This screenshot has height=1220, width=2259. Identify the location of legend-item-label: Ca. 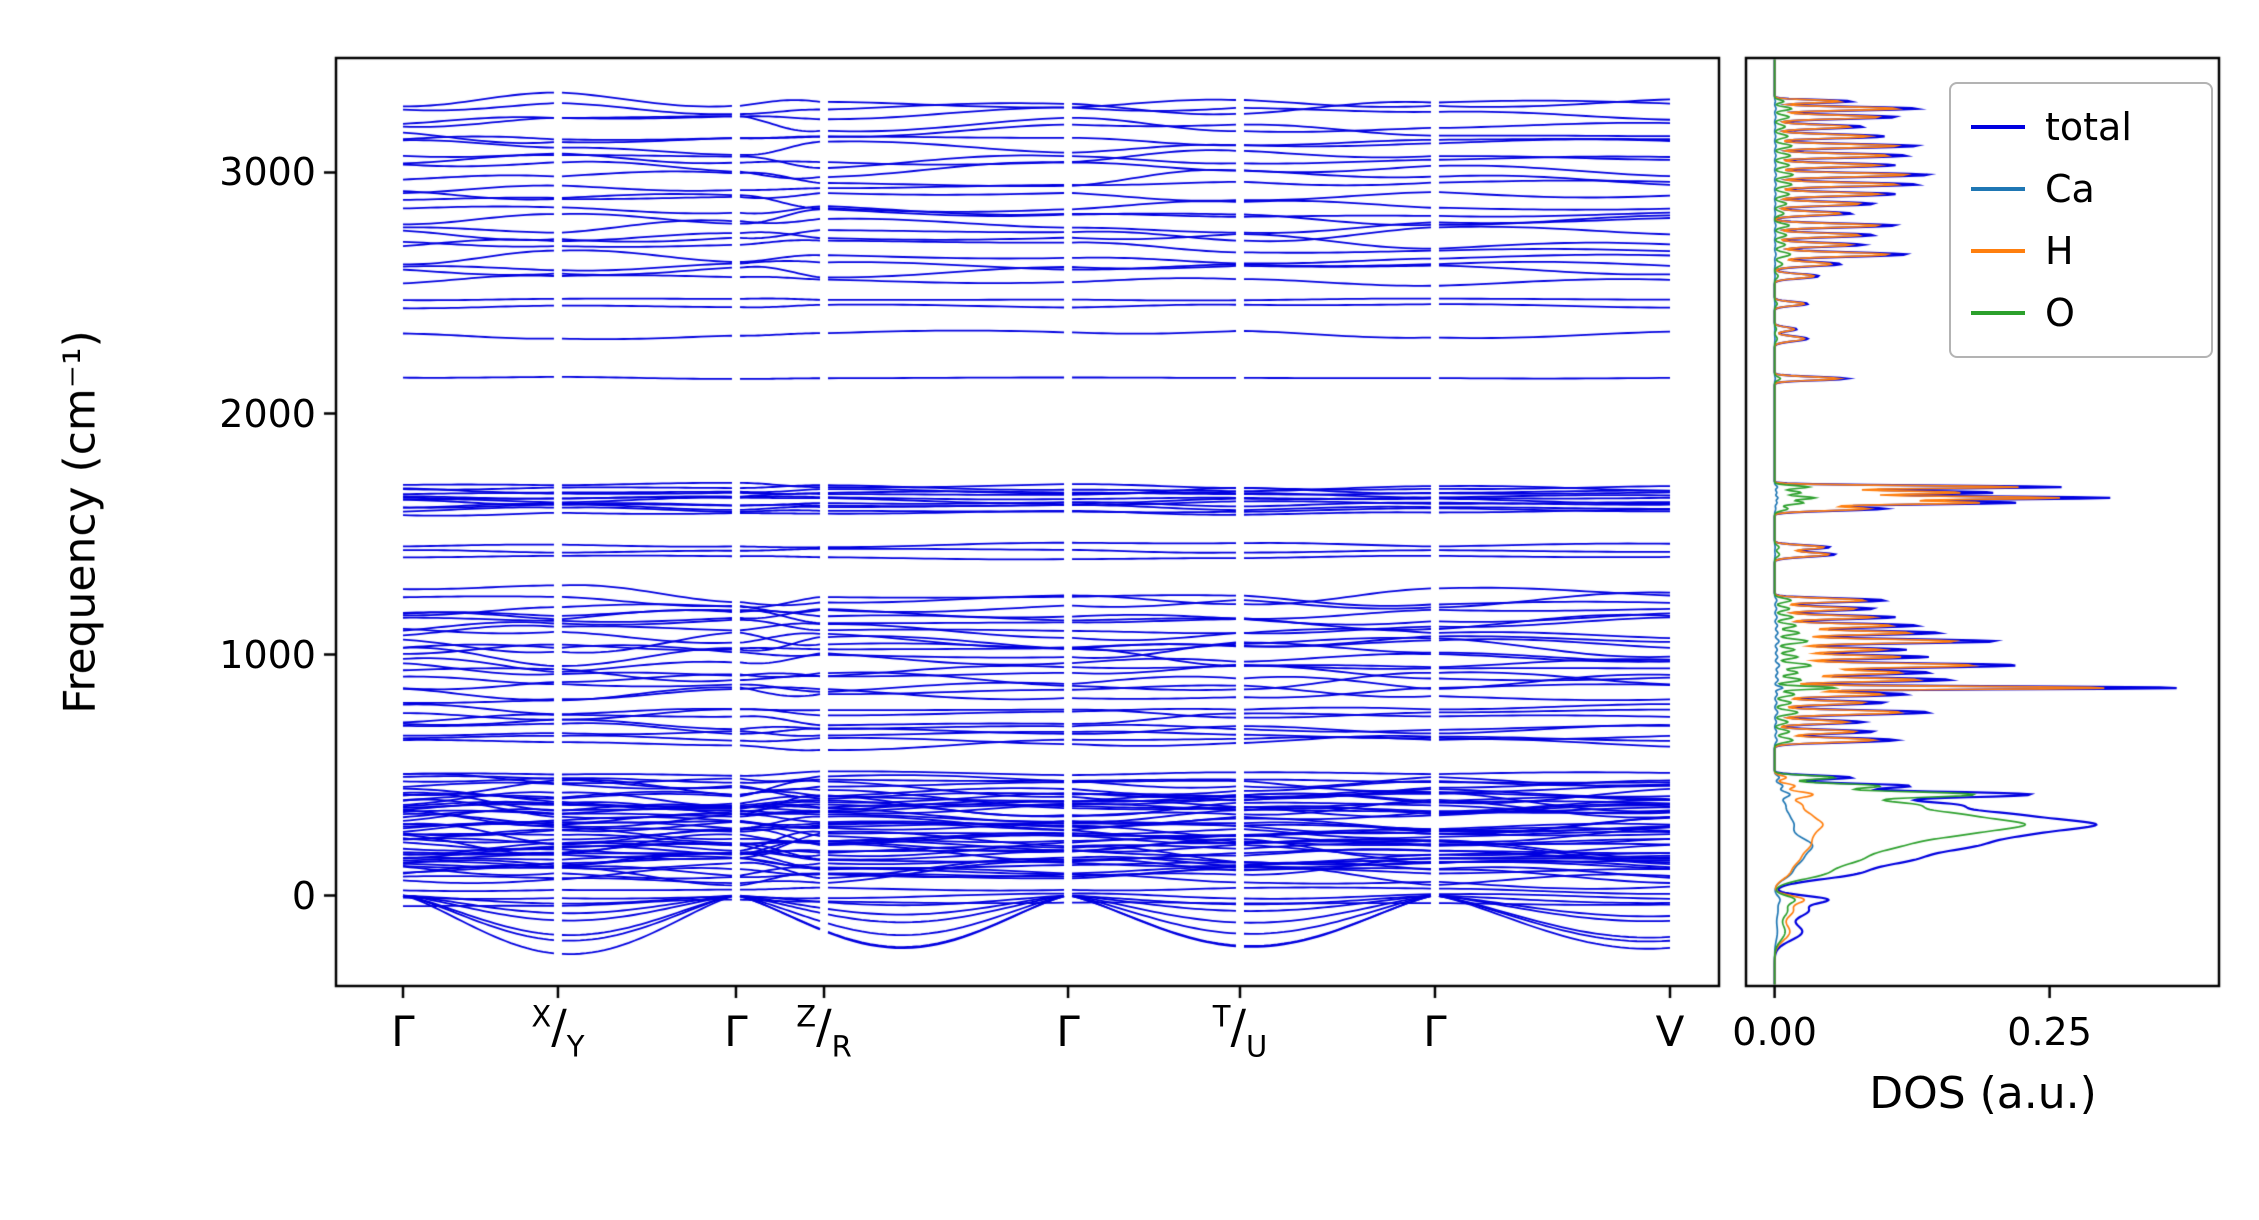
(2070, 189).